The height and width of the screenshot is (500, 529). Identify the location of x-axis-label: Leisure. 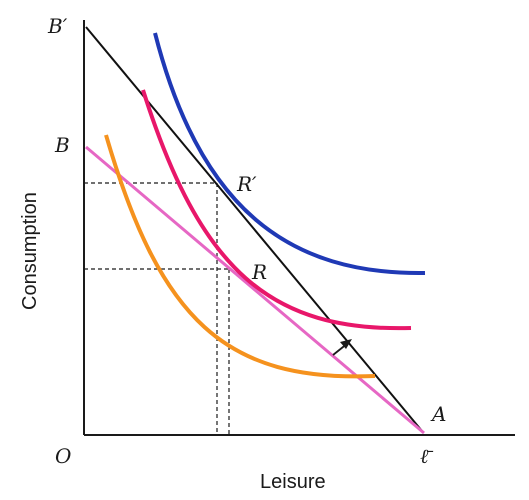
(293, 482).